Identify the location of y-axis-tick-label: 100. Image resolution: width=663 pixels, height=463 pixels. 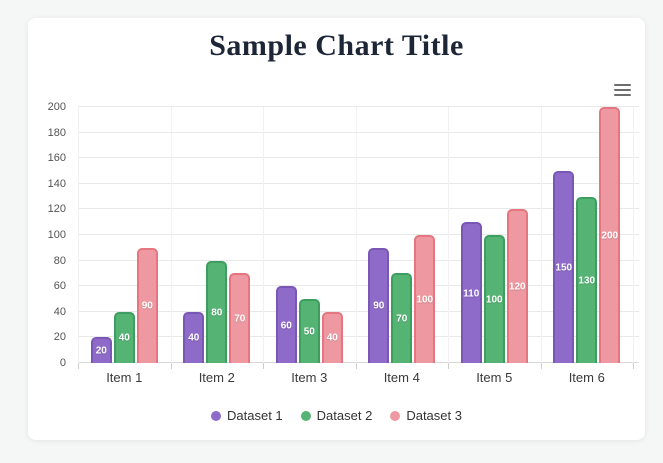
(56, 235).